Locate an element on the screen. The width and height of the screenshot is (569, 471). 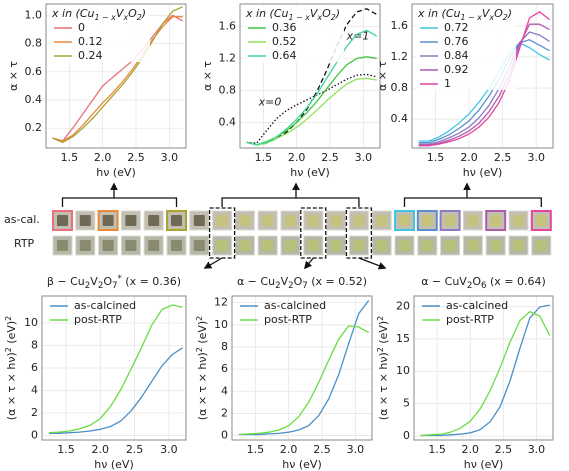
y-tick-label: 20 is located at coordinates (403, 305).